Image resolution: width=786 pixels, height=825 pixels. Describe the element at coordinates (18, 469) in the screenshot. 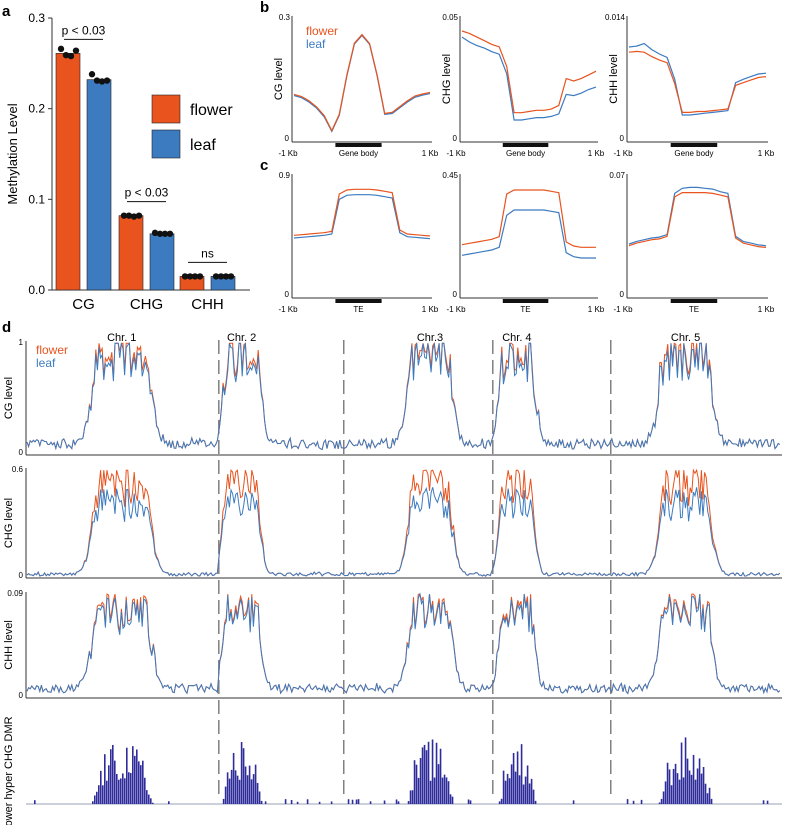

I see `d-y-top-tick-label: 0.6` at that location.